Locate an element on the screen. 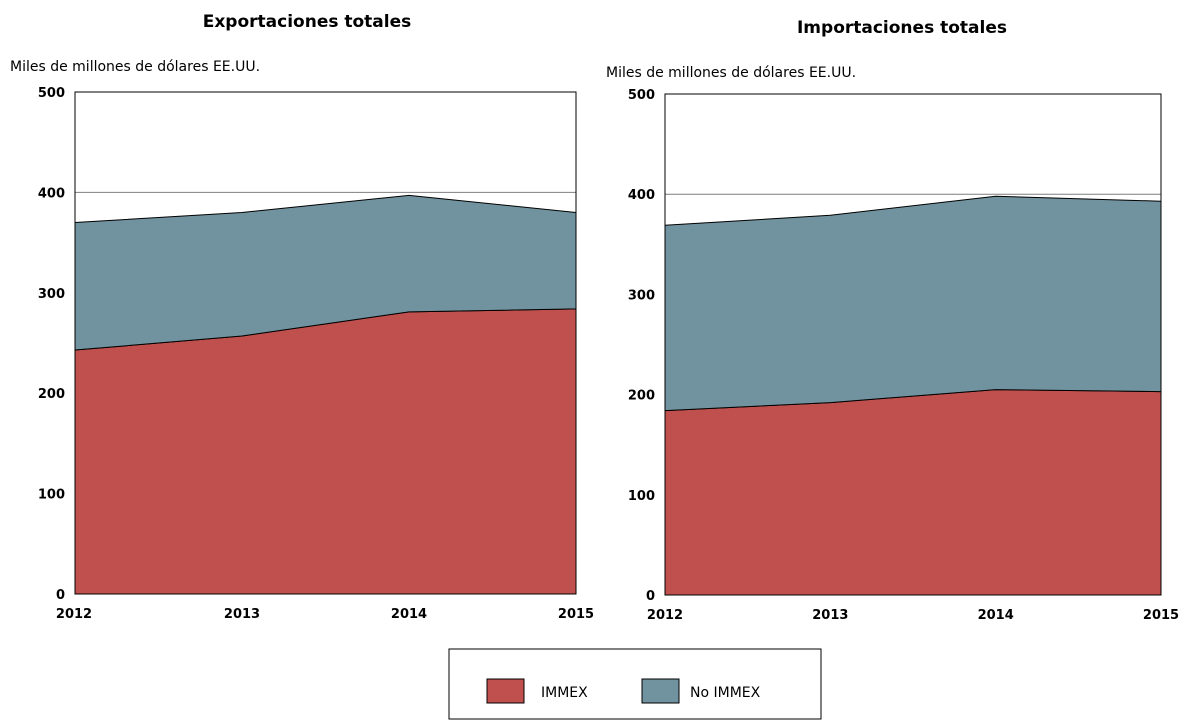 The image size is (1187, 720). imports-xtick: 2012 is located at coordinates (665, 615).